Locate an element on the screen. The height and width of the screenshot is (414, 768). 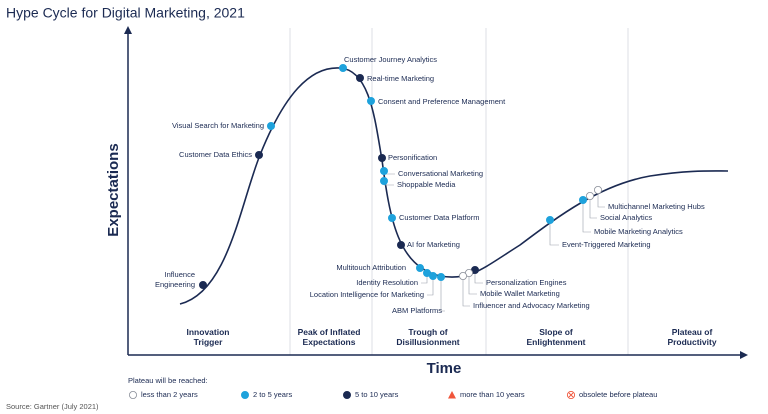
point-label: Mobile Marketing Analytics is located at coordinates (638, 231).